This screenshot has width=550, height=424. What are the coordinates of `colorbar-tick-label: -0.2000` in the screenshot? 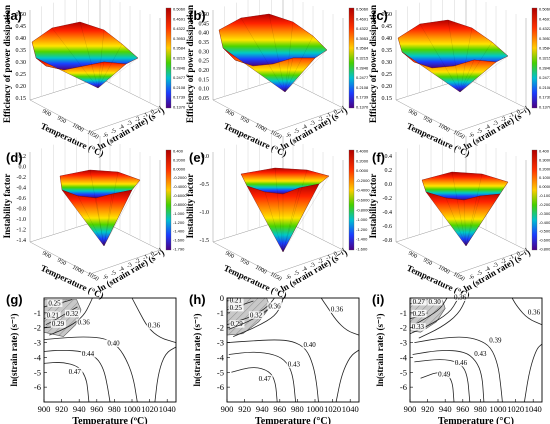 It's located at (544, 204).